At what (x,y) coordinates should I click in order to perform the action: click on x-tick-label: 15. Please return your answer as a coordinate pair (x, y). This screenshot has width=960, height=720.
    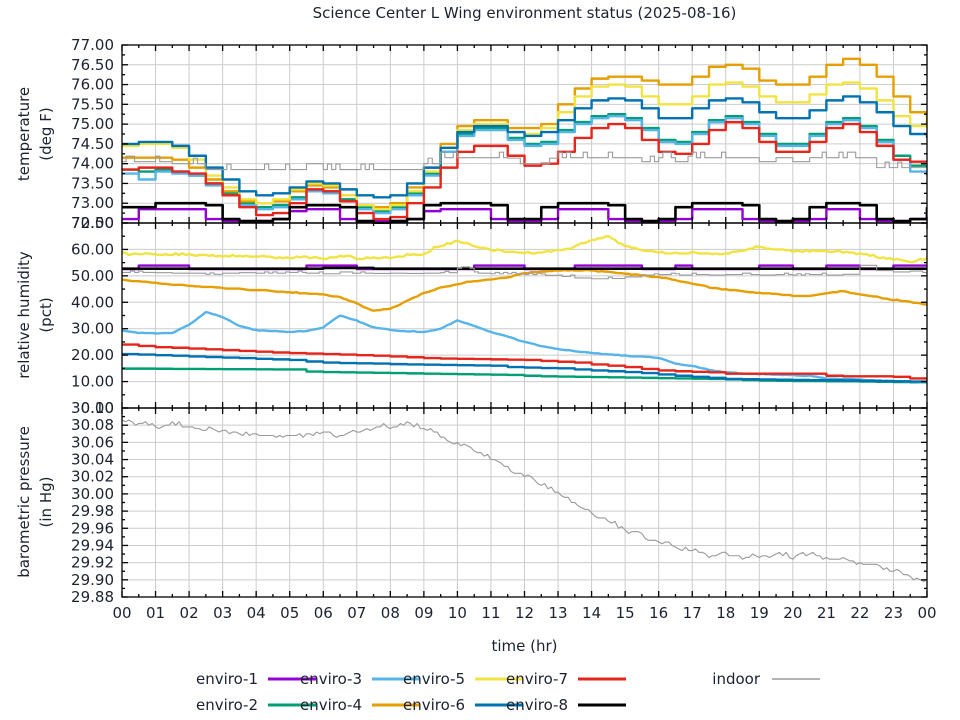
    Looking at the image, I should click on (625, 613).